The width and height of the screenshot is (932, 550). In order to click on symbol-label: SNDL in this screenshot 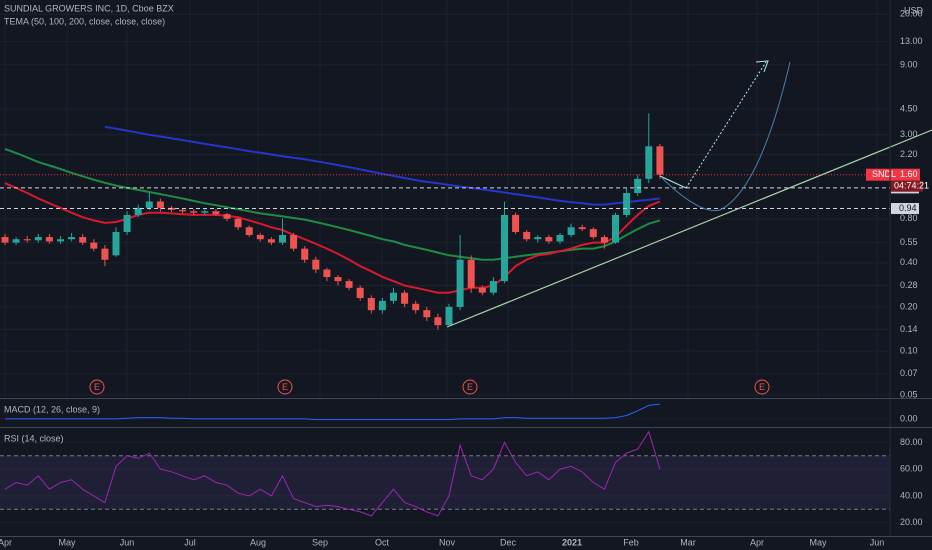, I will do `click(884, 174)`.